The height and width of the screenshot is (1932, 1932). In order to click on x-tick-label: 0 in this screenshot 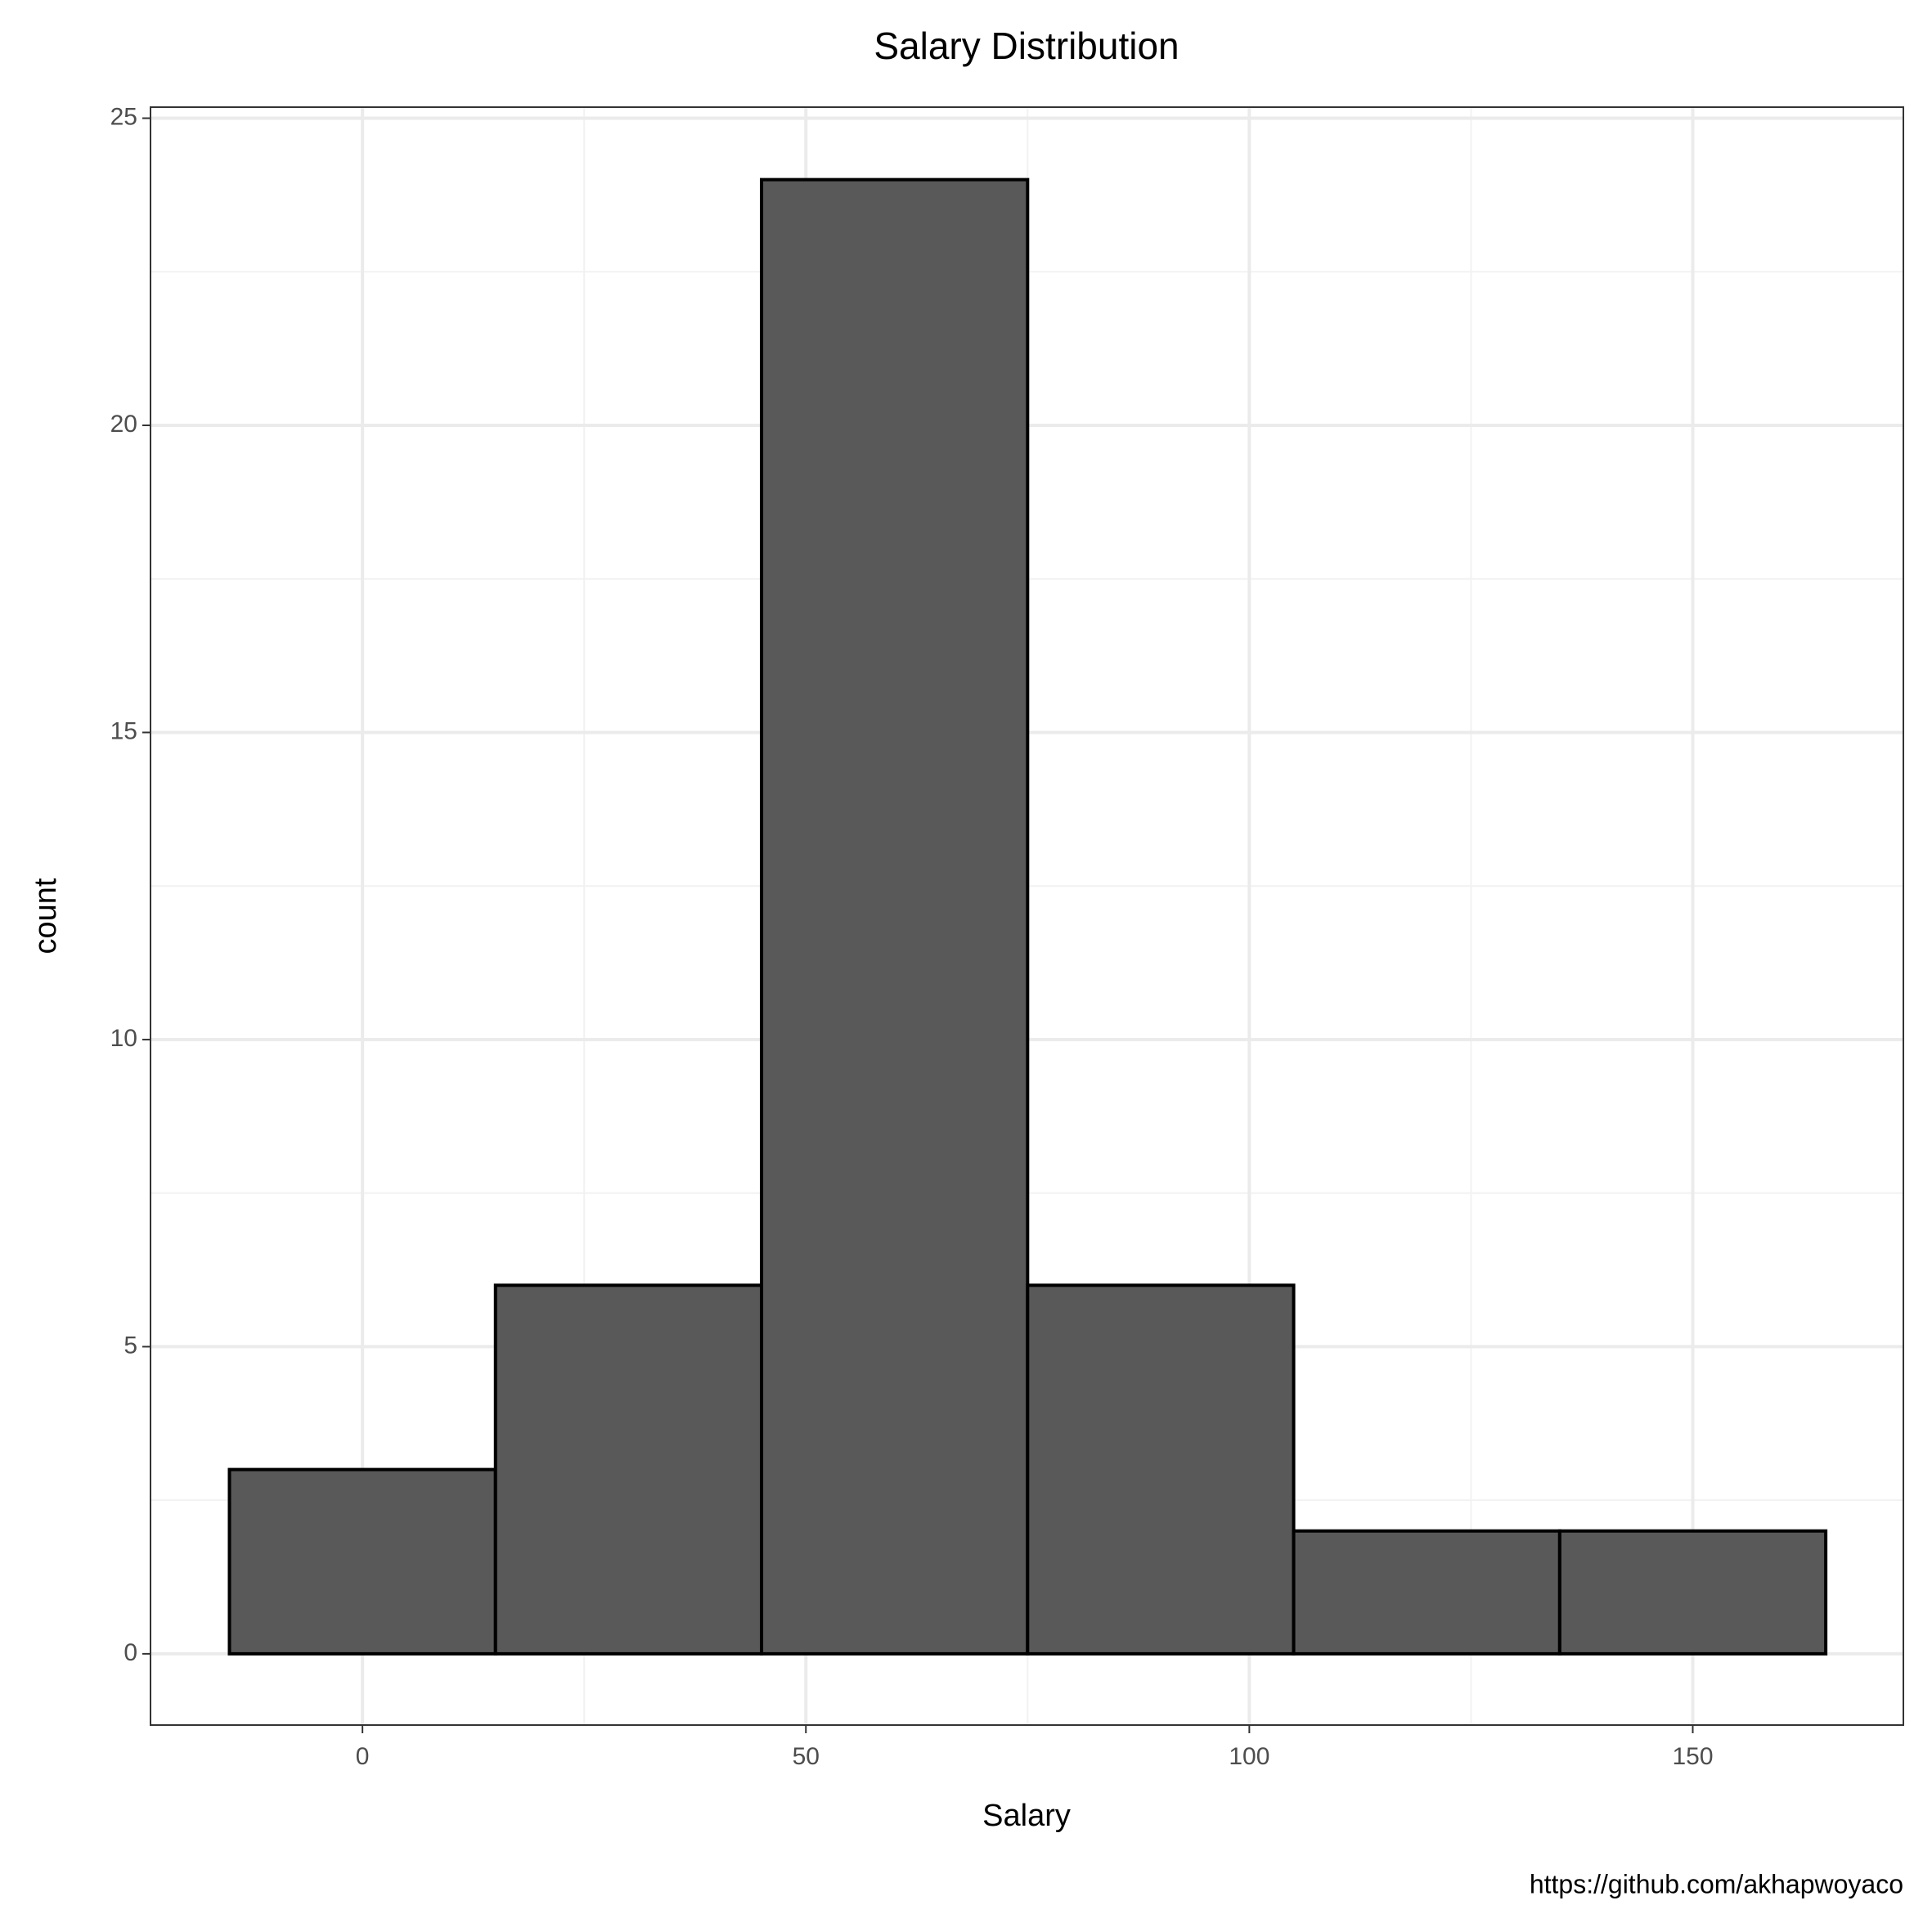, I will do `click(363, 1757)`.